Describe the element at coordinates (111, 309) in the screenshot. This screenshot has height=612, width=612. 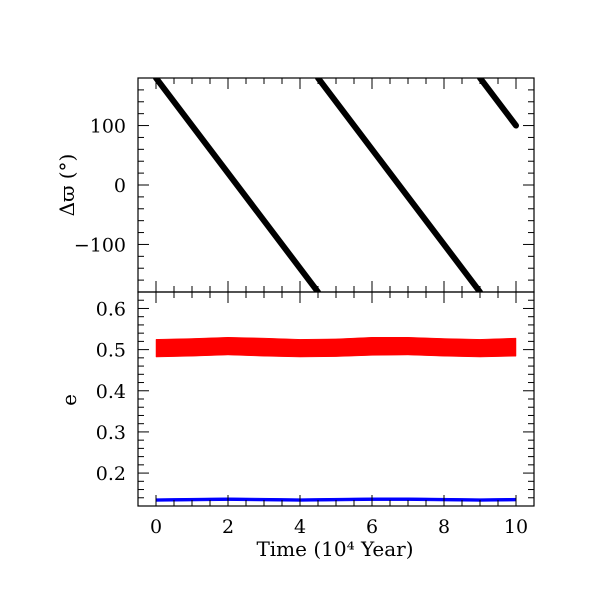
I see `bottom-y-tick-label: 0.6` at that location.